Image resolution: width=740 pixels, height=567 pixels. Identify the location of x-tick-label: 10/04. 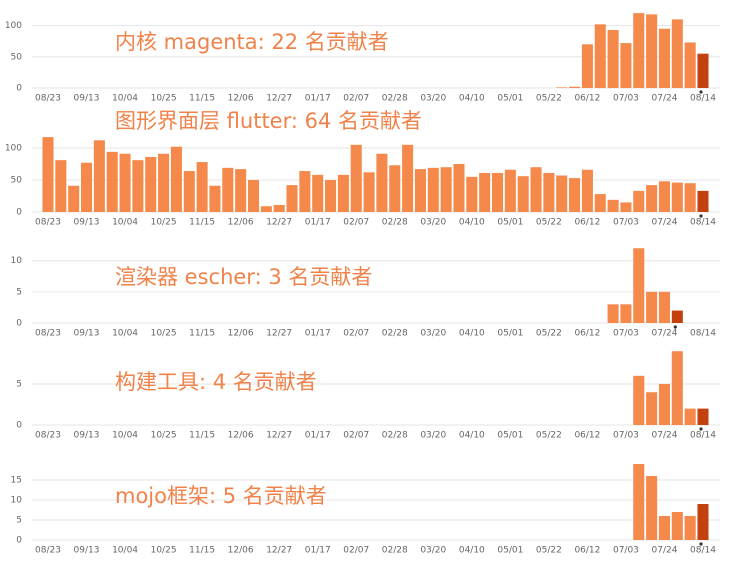
(125, 334).